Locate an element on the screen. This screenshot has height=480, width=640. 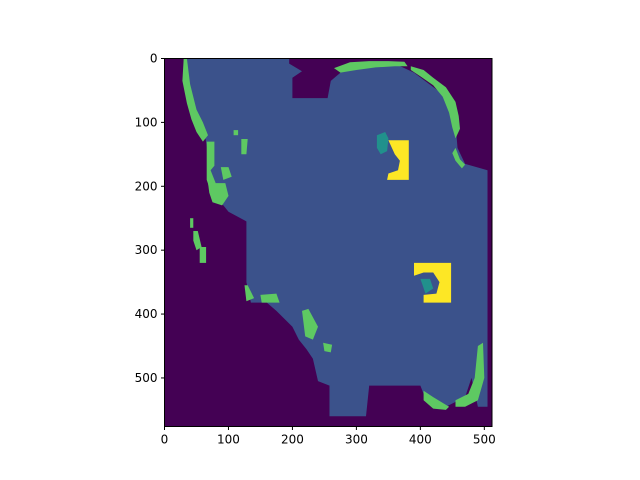
y-tick-label-200: 200 is located at coordinates (146, 186).